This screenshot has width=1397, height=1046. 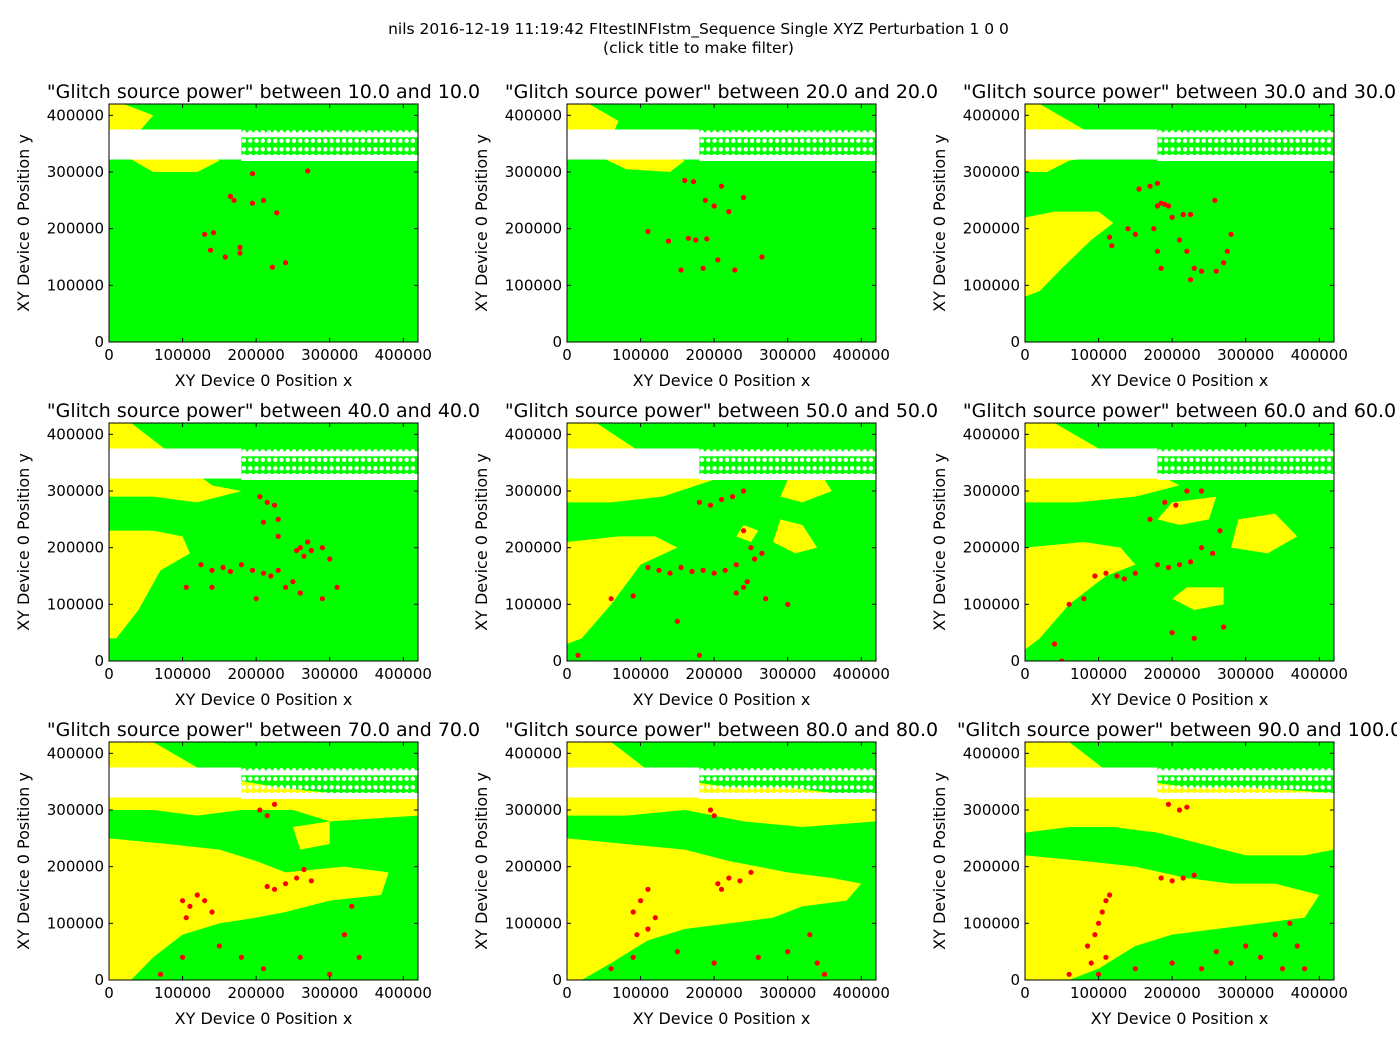 I want to click on x-tick-label: 200000, so click(x=1172, y=674).